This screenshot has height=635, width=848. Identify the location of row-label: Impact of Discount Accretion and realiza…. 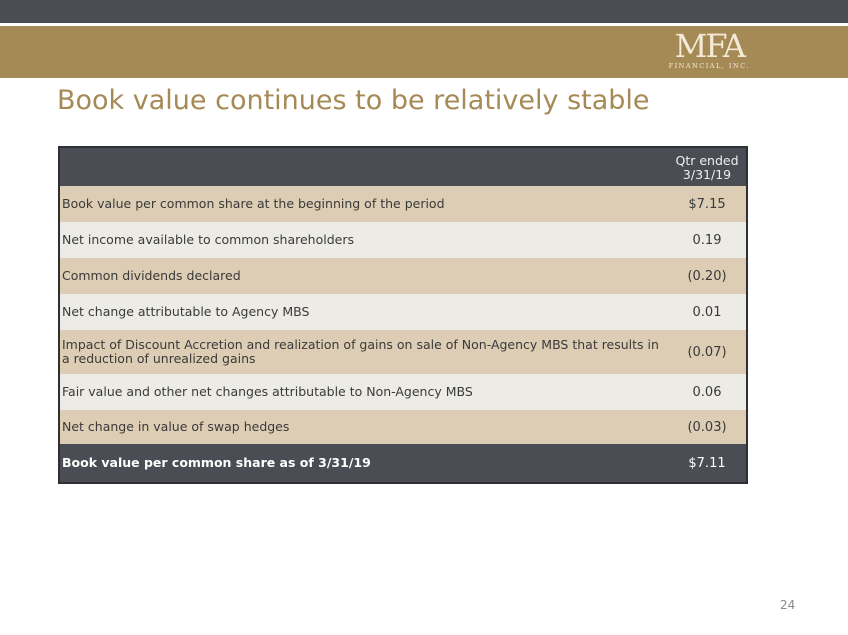
(360, 351).